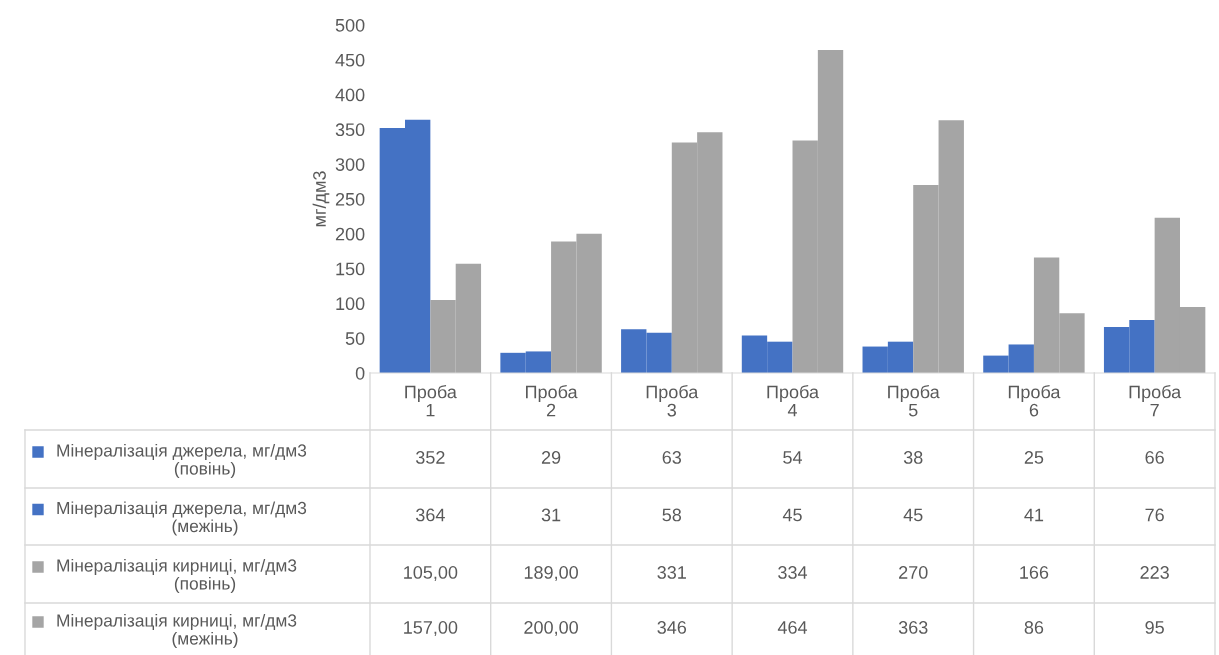 The width and height of the screenshot is (1219, 655). Describe the element at coordinates (321, 199) in the screenshot. I see `y-axis-title: мг/дм3` at that location.